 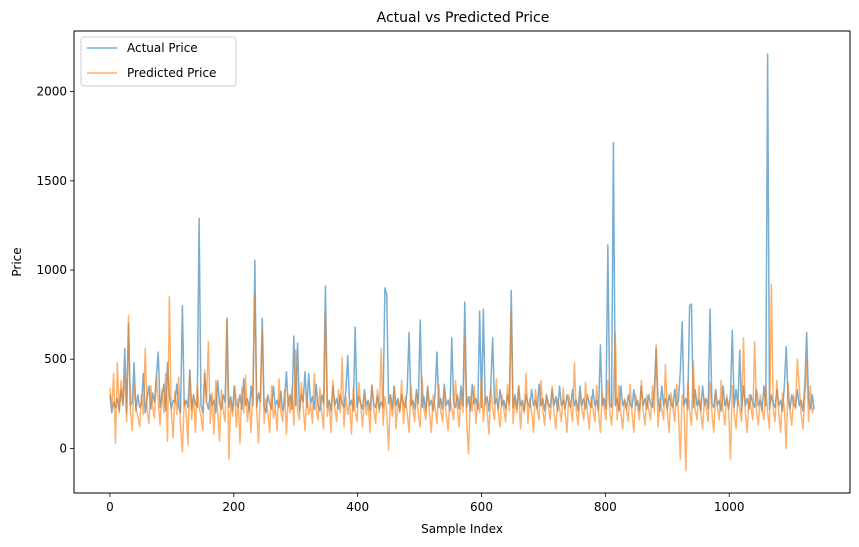 What do you see at coordinates (110, 507) in the screenshot?
I see `x-tick-label: 0` at bounding box center [110, 507].